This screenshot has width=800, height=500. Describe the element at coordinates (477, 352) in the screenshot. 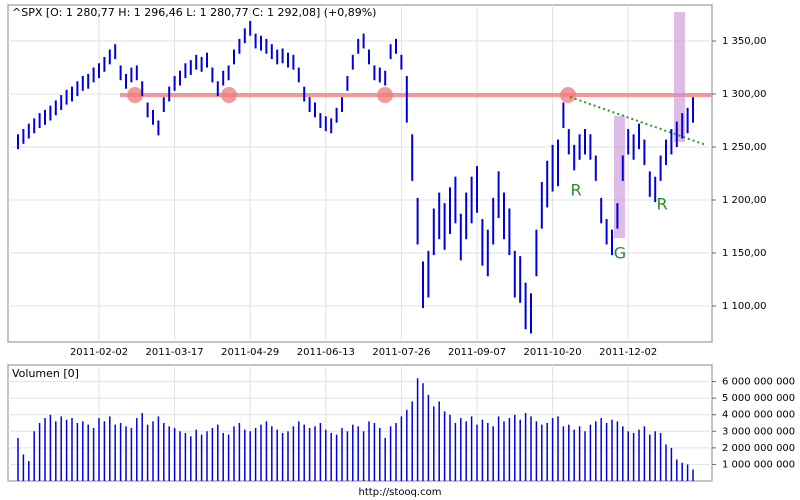

I see `x-tick-label: 2011-09-07` at that location.